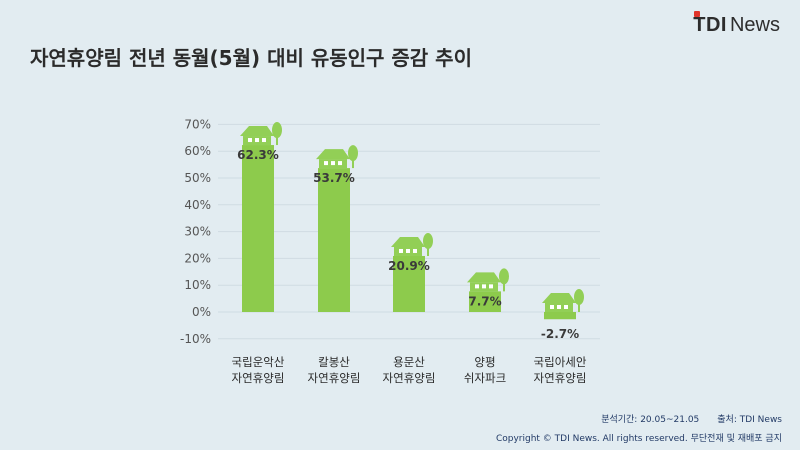 The height and width of the screenshot is (450, 800). I want to click on y-tick-label: -10%, so click(195, 339).